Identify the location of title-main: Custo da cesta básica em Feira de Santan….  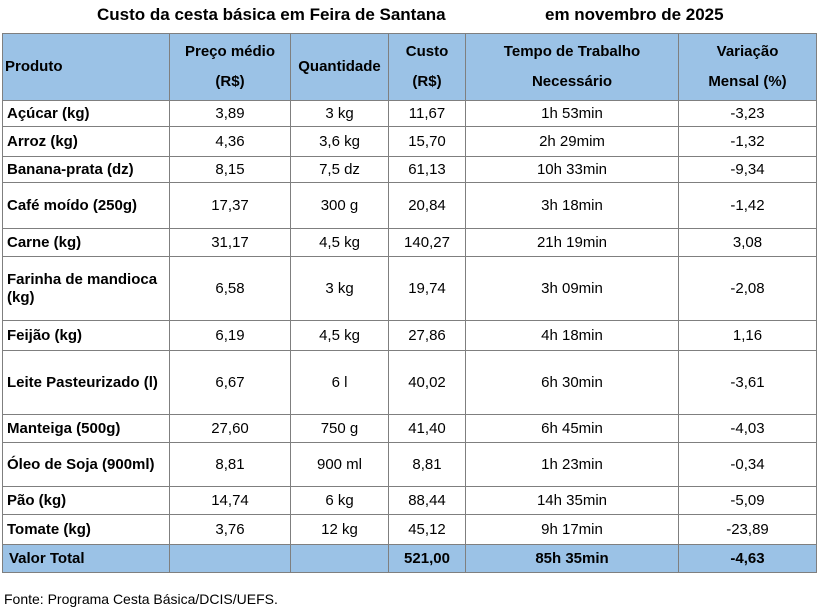
(271, 14).